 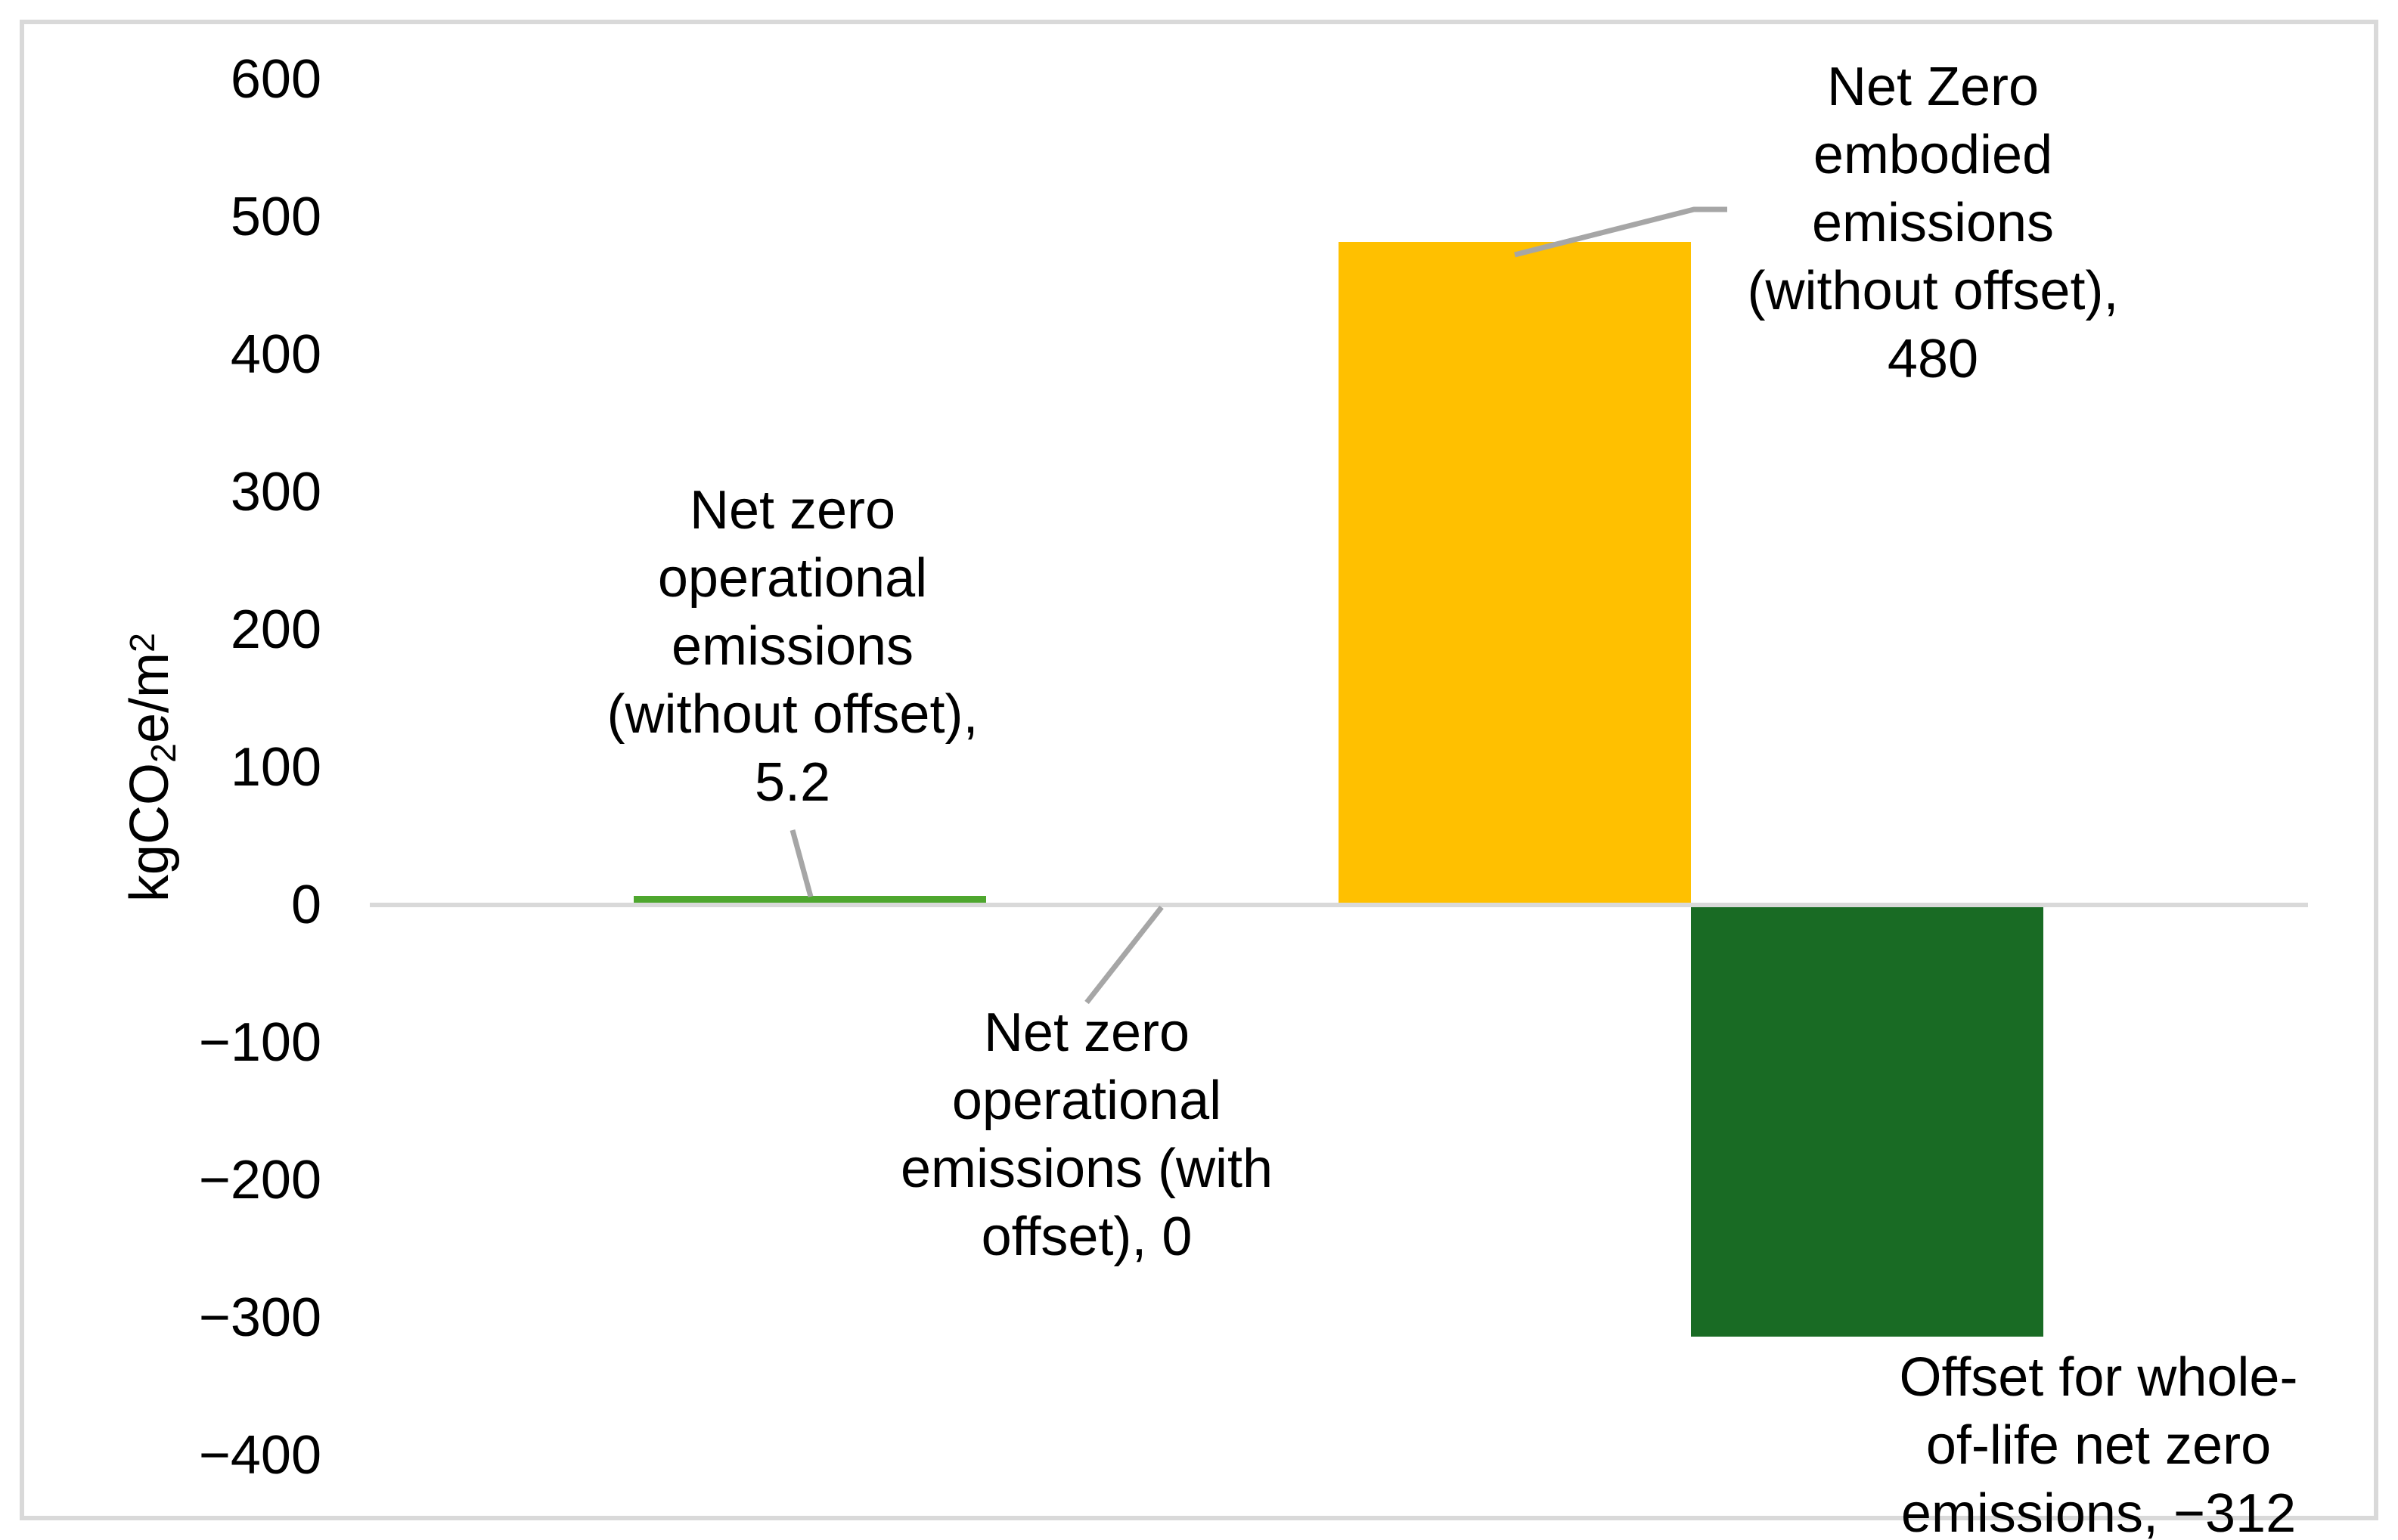 I want to click on data-label-line: 5.2, so click(x=792, y=782).